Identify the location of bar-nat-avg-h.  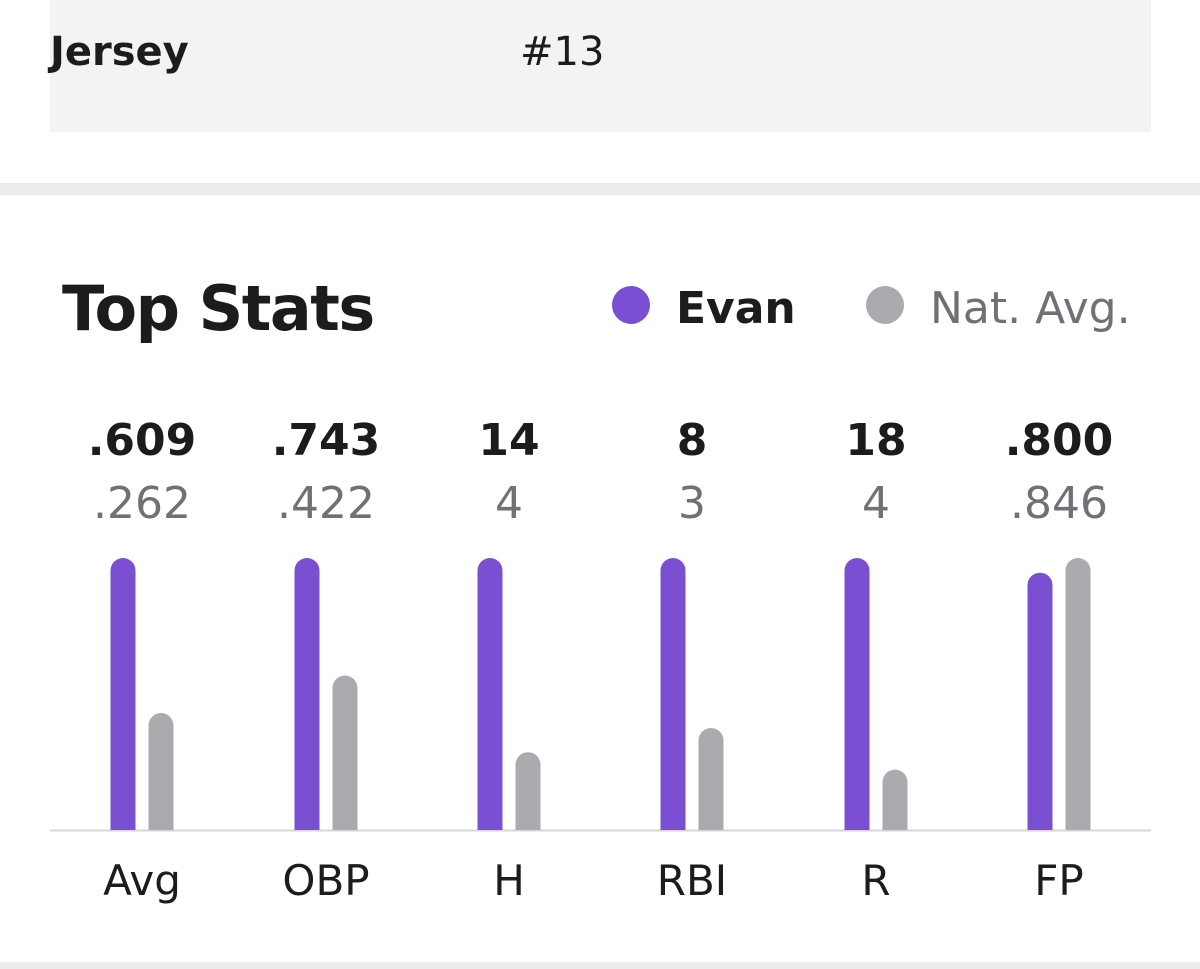
(528, 791).